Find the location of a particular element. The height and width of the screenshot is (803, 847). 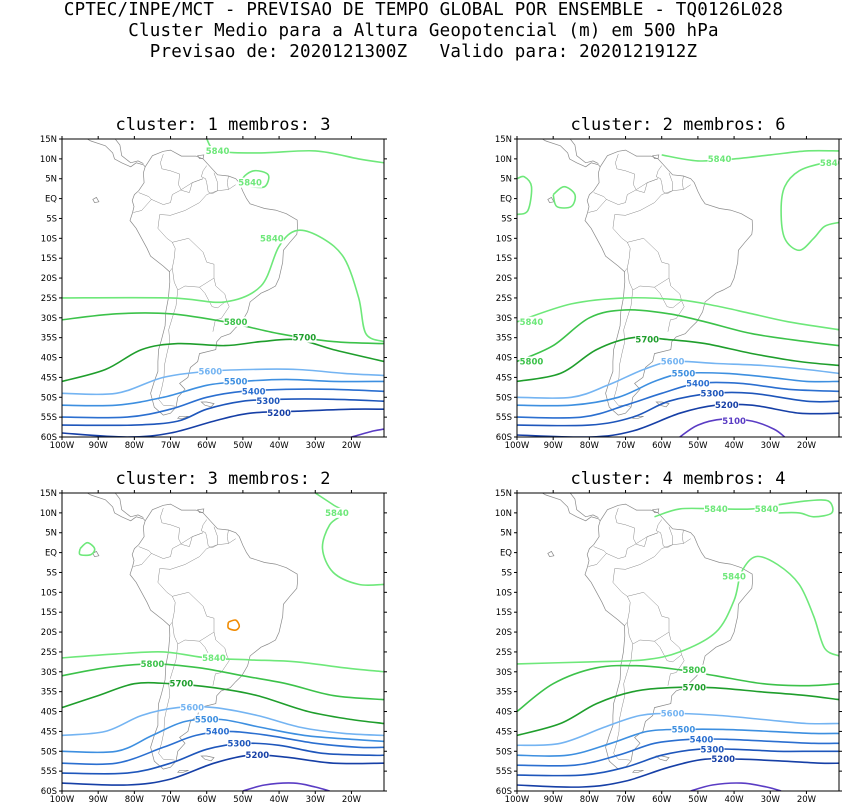

south-america-coastline is located at coordinates (668, 282).